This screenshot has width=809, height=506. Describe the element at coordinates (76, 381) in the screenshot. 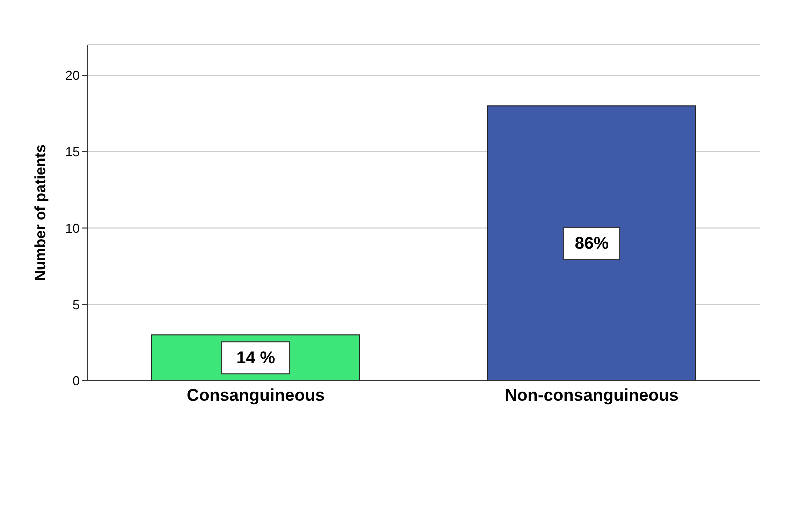

I see `y-tick-label: 0` at that location.